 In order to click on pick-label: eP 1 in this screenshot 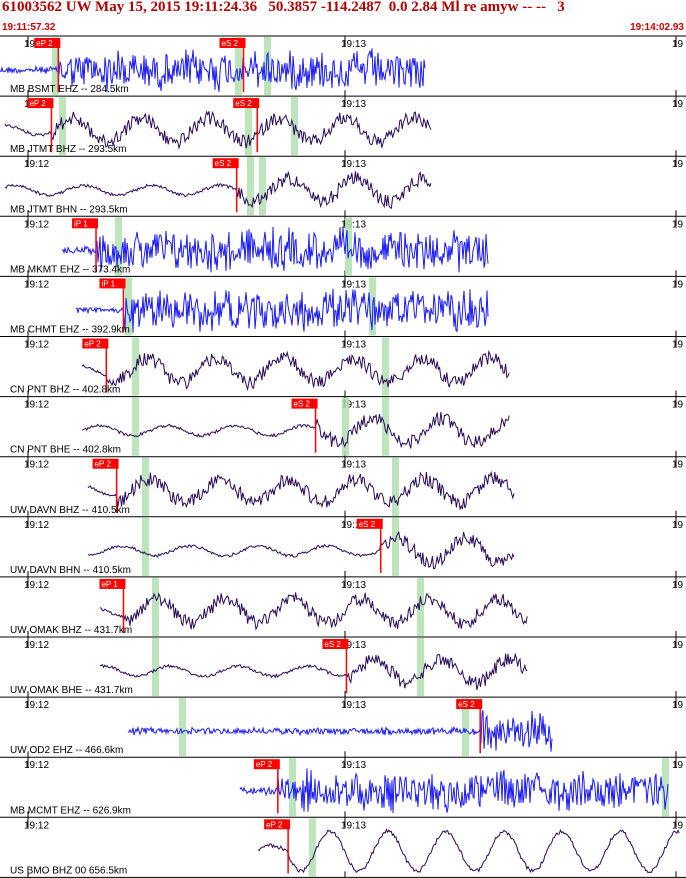, I will do `click(109, 584)`.